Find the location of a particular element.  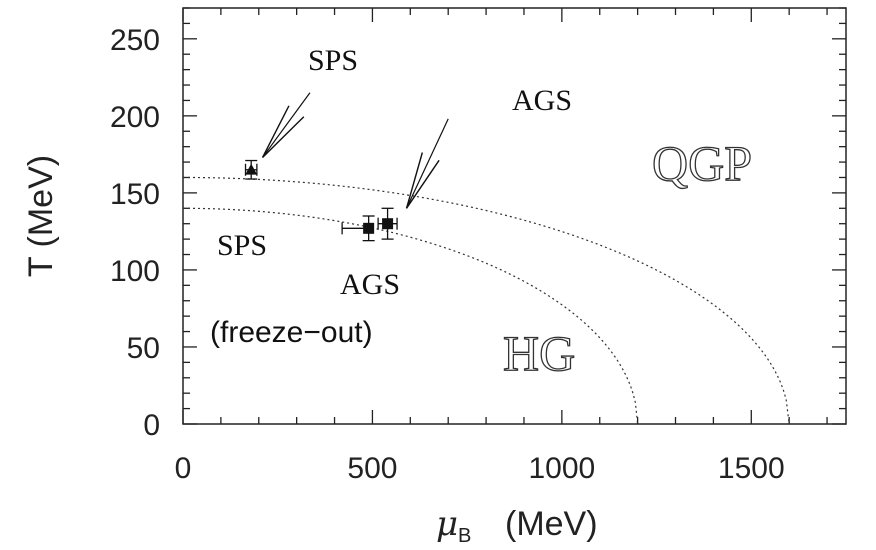

x-tick-label: 1500 is located at coordinates (751, 468).